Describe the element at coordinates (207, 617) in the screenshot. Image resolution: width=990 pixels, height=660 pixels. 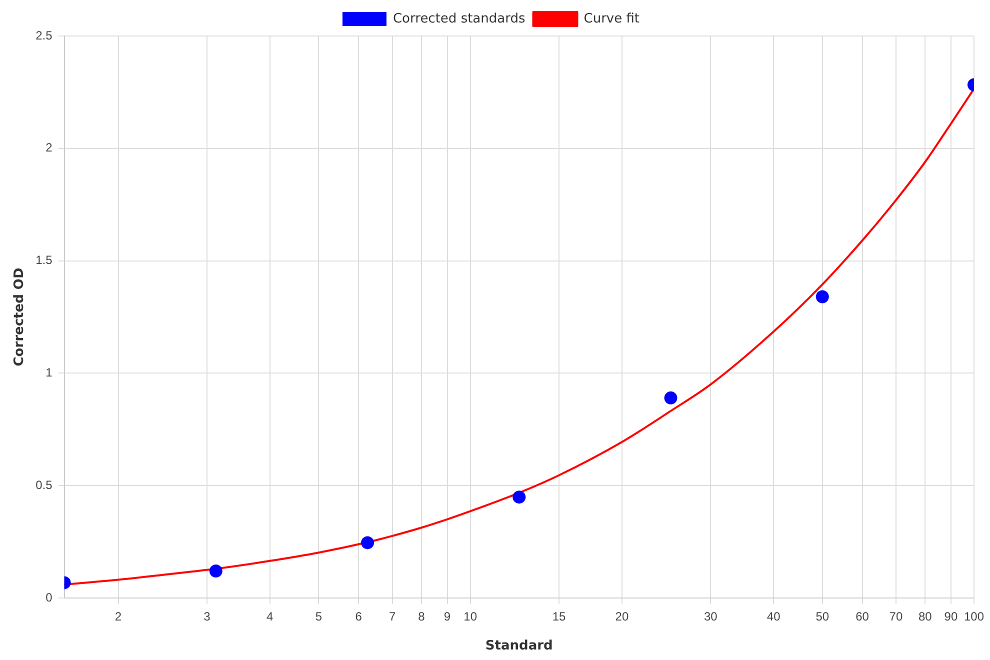
I see `x-tick-label: 3` at that location.